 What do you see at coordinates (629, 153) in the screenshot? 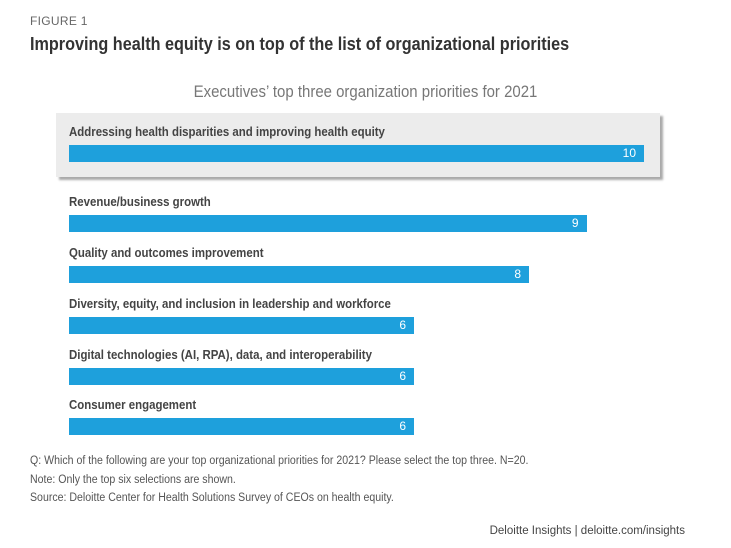
I see `data-label: 10` at bounding box center [629, 153].